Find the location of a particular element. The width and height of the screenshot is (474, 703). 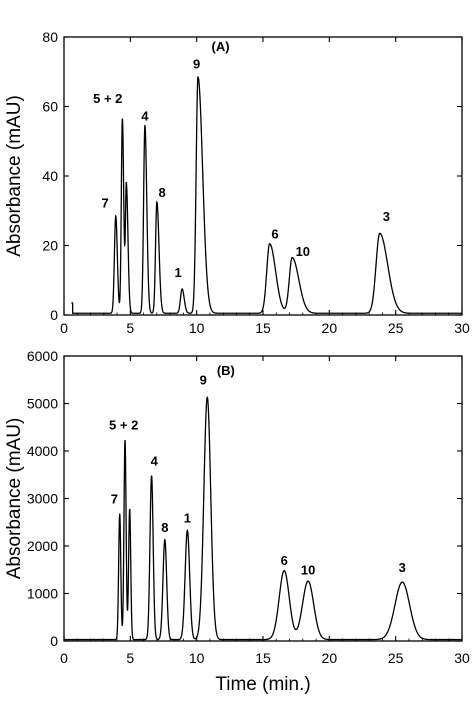

y-tick-label: 2000 is located at coordinates (42, 546).